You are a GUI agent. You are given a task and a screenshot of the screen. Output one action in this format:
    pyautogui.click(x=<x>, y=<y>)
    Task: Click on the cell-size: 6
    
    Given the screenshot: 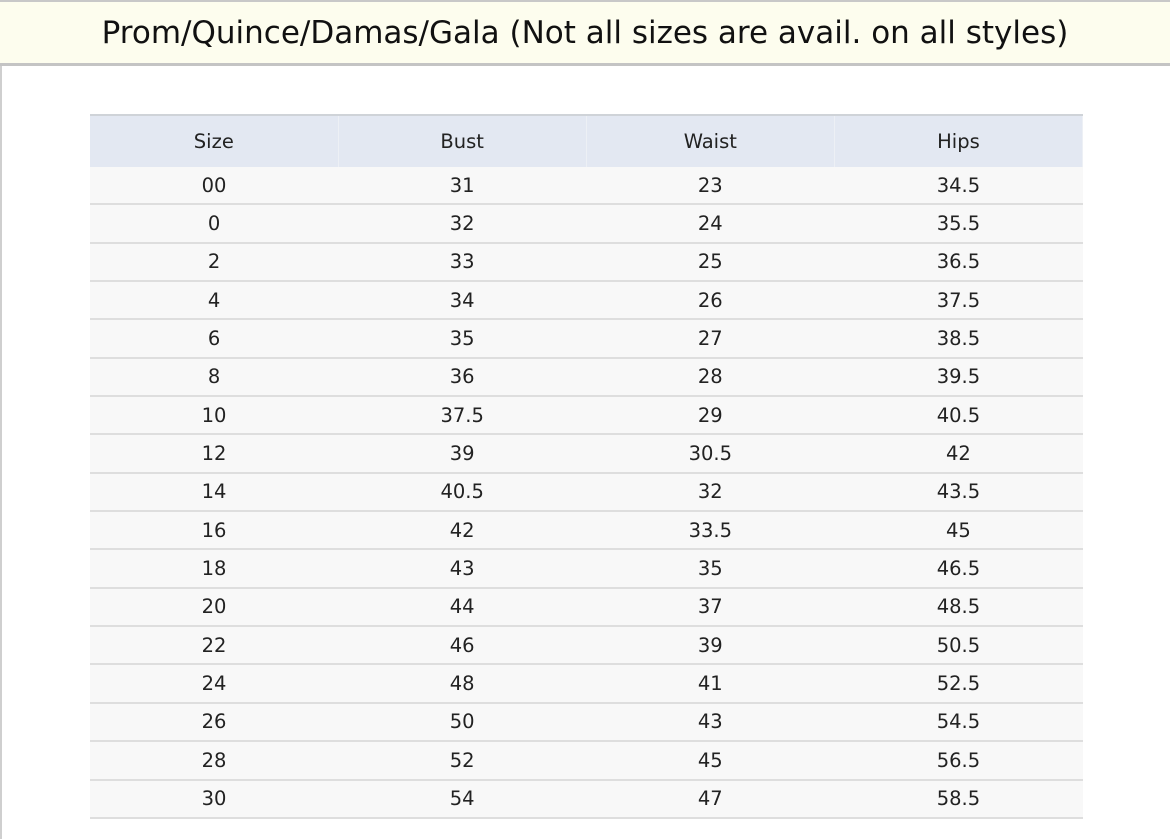 What is the action you would take?
    pyautogui.click(x=214, y=339)
    